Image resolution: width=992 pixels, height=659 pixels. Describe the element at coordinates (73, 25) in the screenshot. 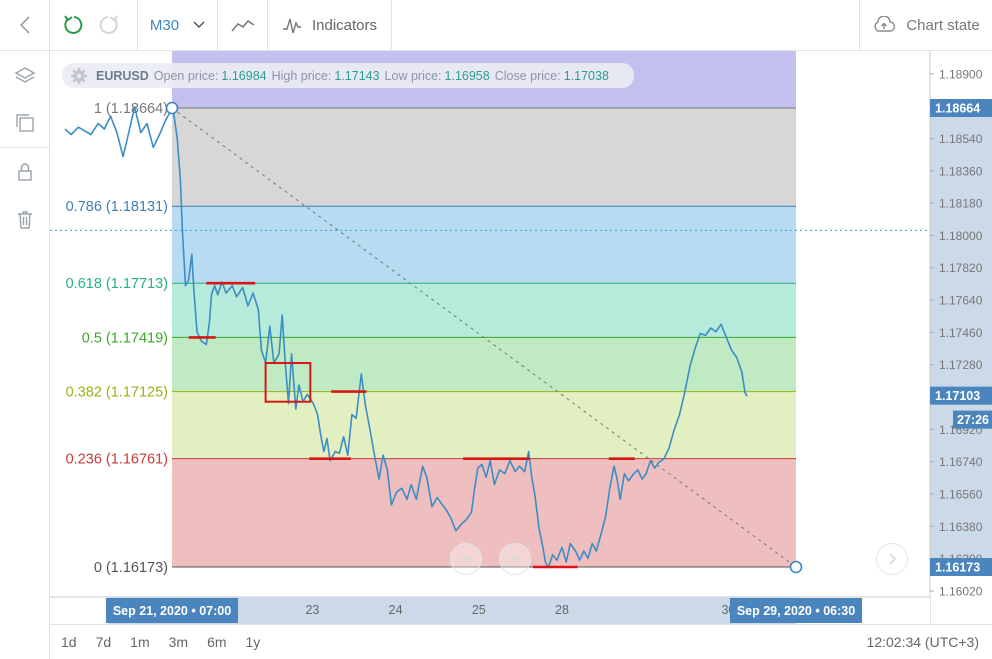

I see `refresh-icon` at that location.